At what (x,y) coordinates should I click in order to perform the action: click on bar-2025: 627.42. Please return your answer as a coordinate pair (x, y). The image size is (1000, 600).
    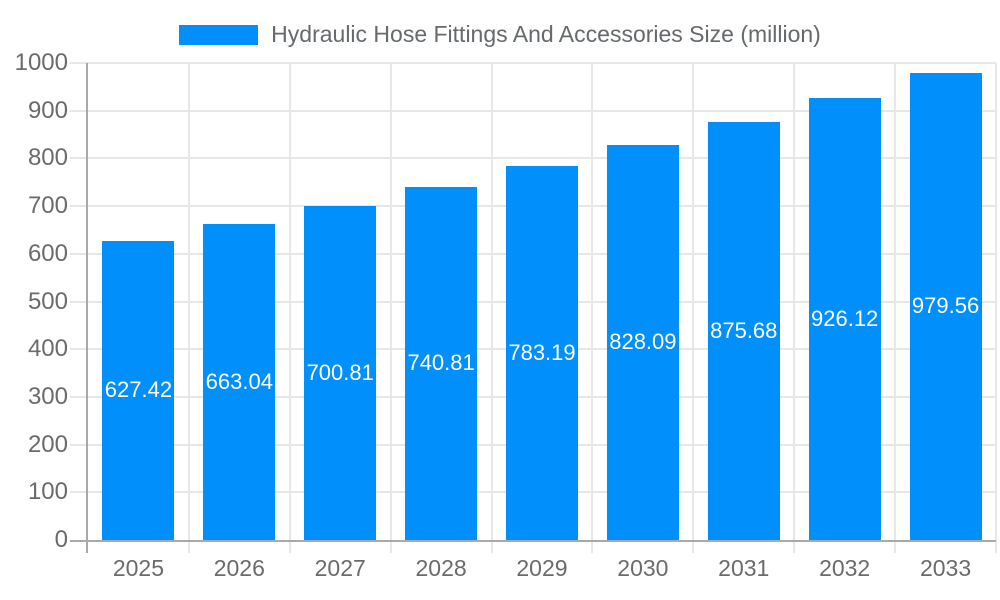
    Looking at the image, I should click on (138, 390).